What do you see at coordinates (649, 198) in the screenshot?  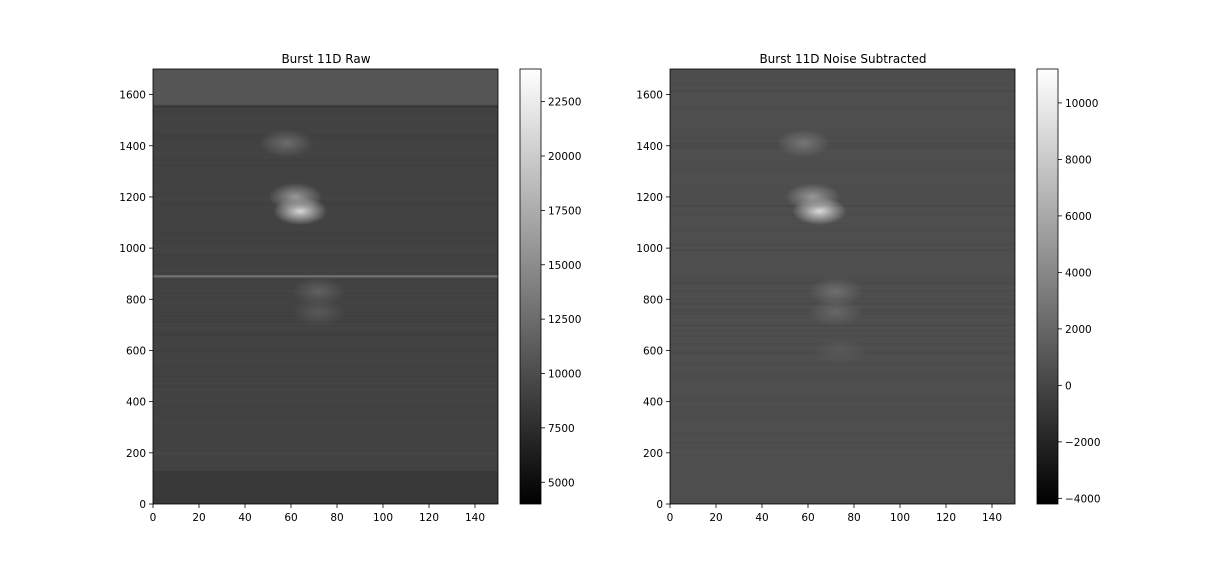 I see `subtracted-y-tick-label: 1200` at bounding box center [649, 198].